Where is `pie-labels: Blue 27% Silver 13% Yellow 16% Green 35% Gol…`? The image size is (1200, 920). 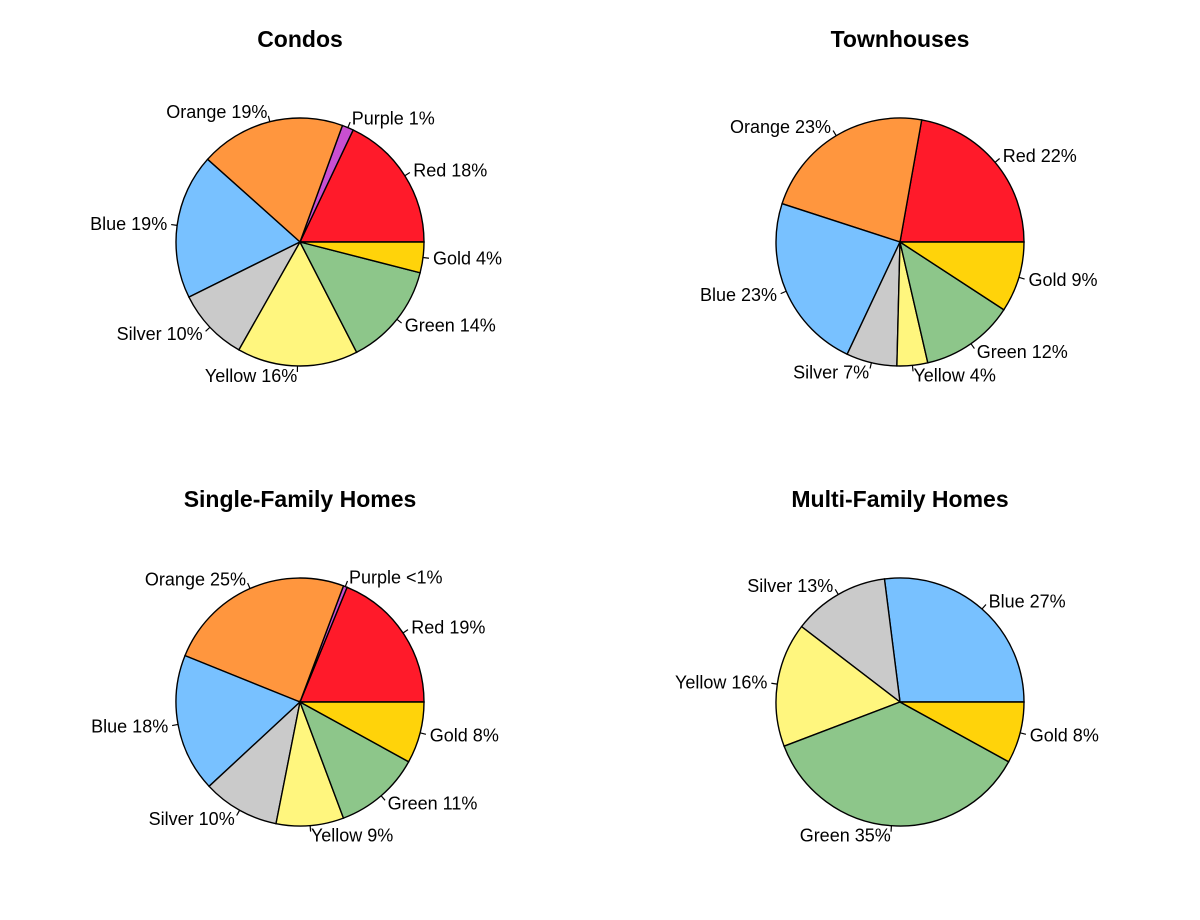 pie-labels: Blue 27% Silver 13% Yellow 16% Green 35% Gol… is located at coordinates (887, 711).